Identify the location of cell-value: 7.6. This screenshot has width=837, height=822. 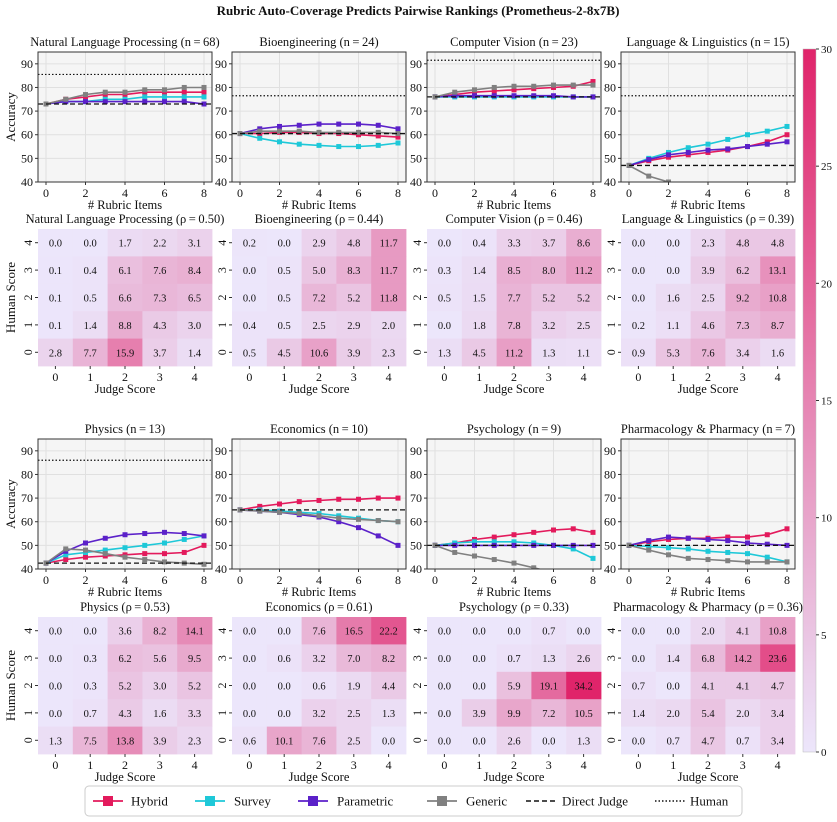
(159, 271).